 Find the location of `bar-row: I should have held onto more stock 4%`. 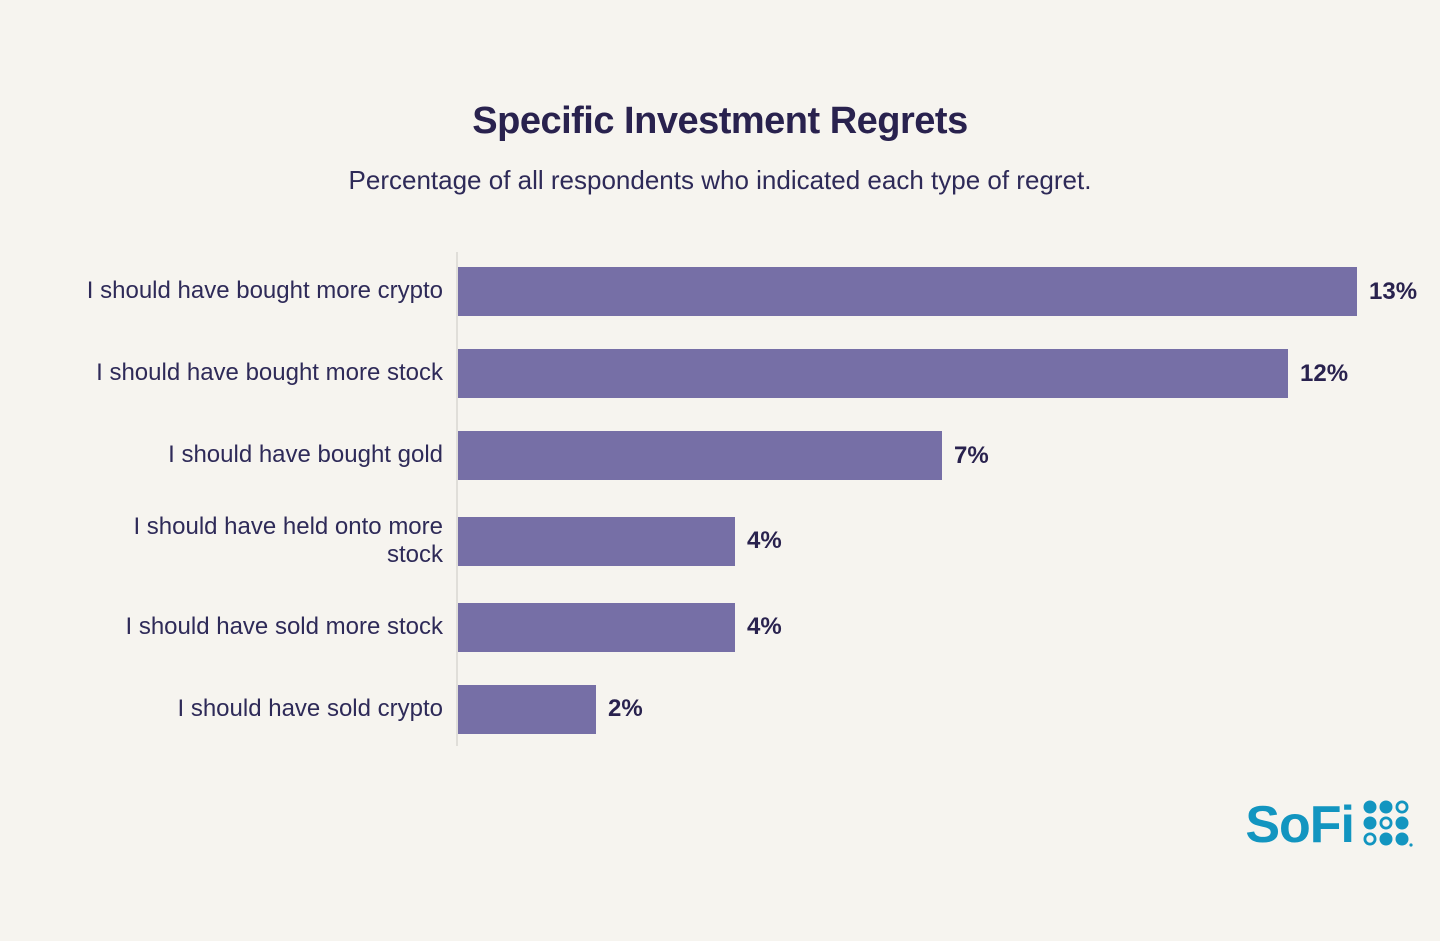

bar-row: I should have held onto more stock 4% is located at coordinates (720, 541).